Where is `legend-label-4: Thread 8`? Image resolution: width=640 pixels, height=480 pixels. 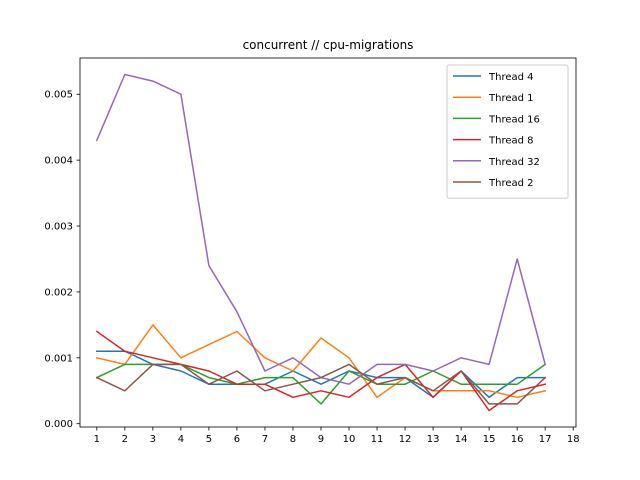 legend-label-4: Thread 8 is located at coordinates (511, 141).